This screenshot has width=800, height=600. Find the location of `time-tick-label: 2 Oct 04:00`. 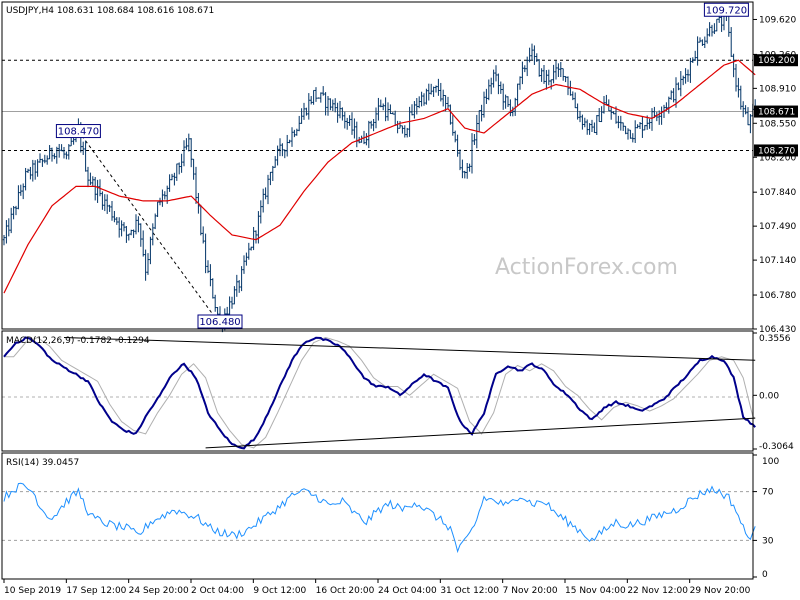

time-tick-label: 2 Oct 04:00 is located at coordinates (217, 591).